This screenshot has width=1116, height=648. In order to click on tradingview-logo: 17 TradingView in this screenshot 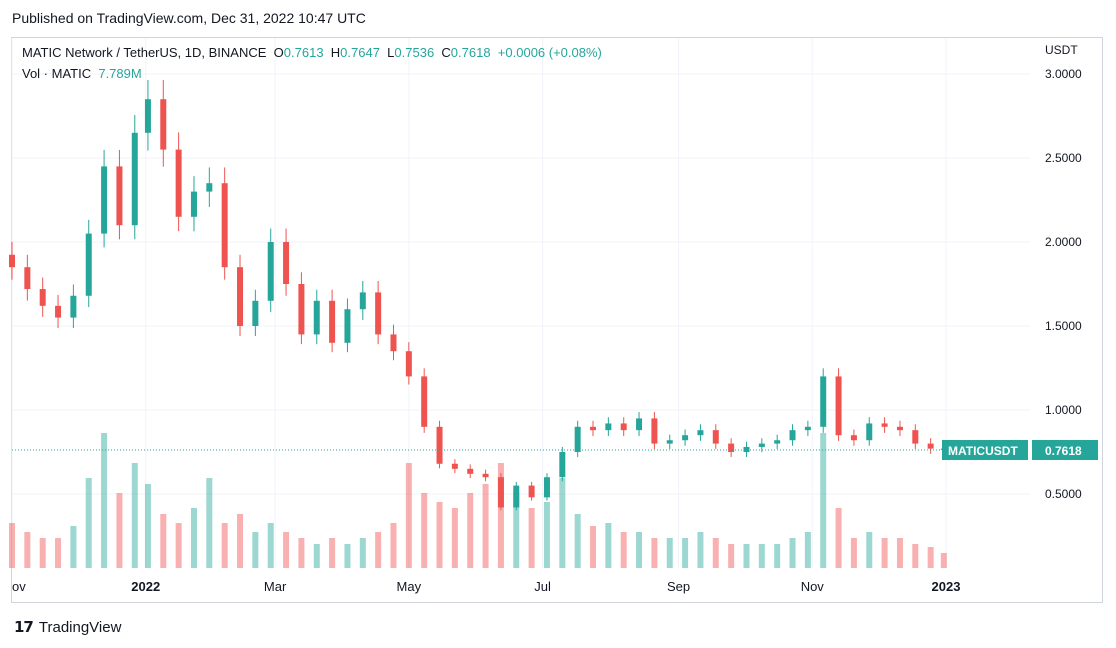, I will do `click(67, 627)`.